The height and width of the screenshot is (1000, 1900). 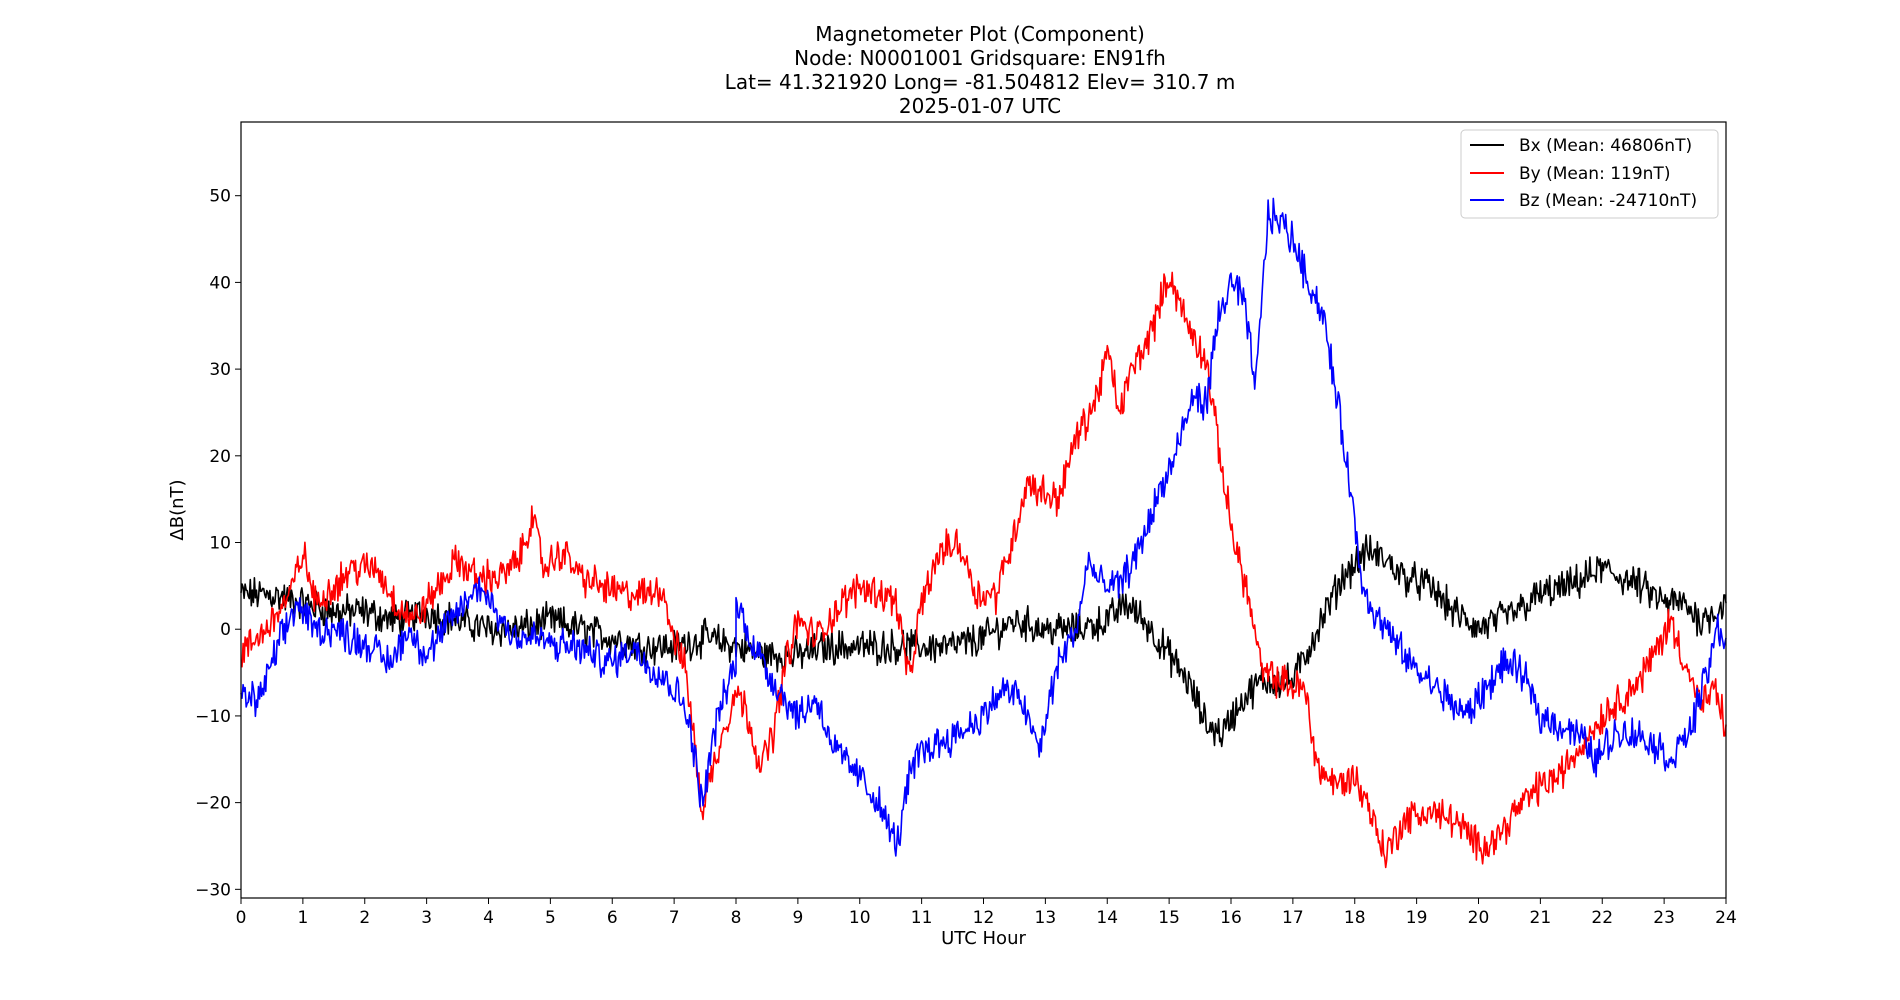 I want to click on x-tick-label: 6, so click(x=612, y=918).